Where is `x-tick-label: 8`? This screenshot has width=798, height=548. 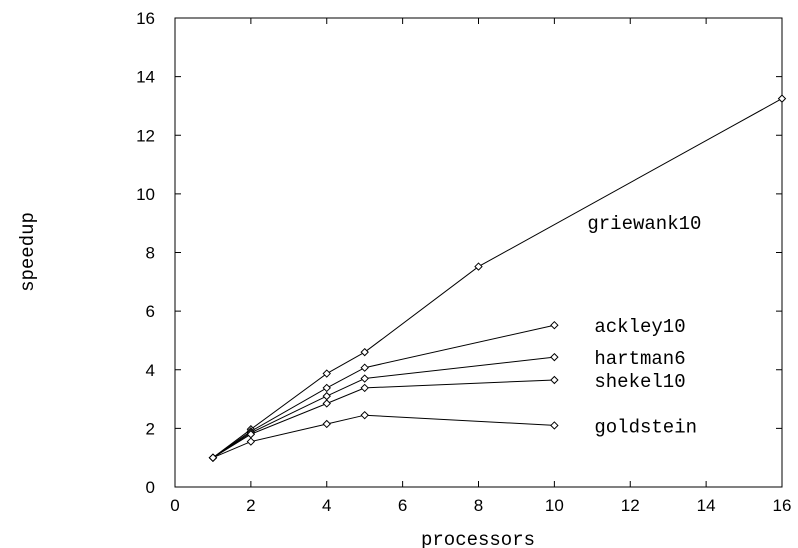 x-tick-label: 8 is located at coordinates (478, 505).